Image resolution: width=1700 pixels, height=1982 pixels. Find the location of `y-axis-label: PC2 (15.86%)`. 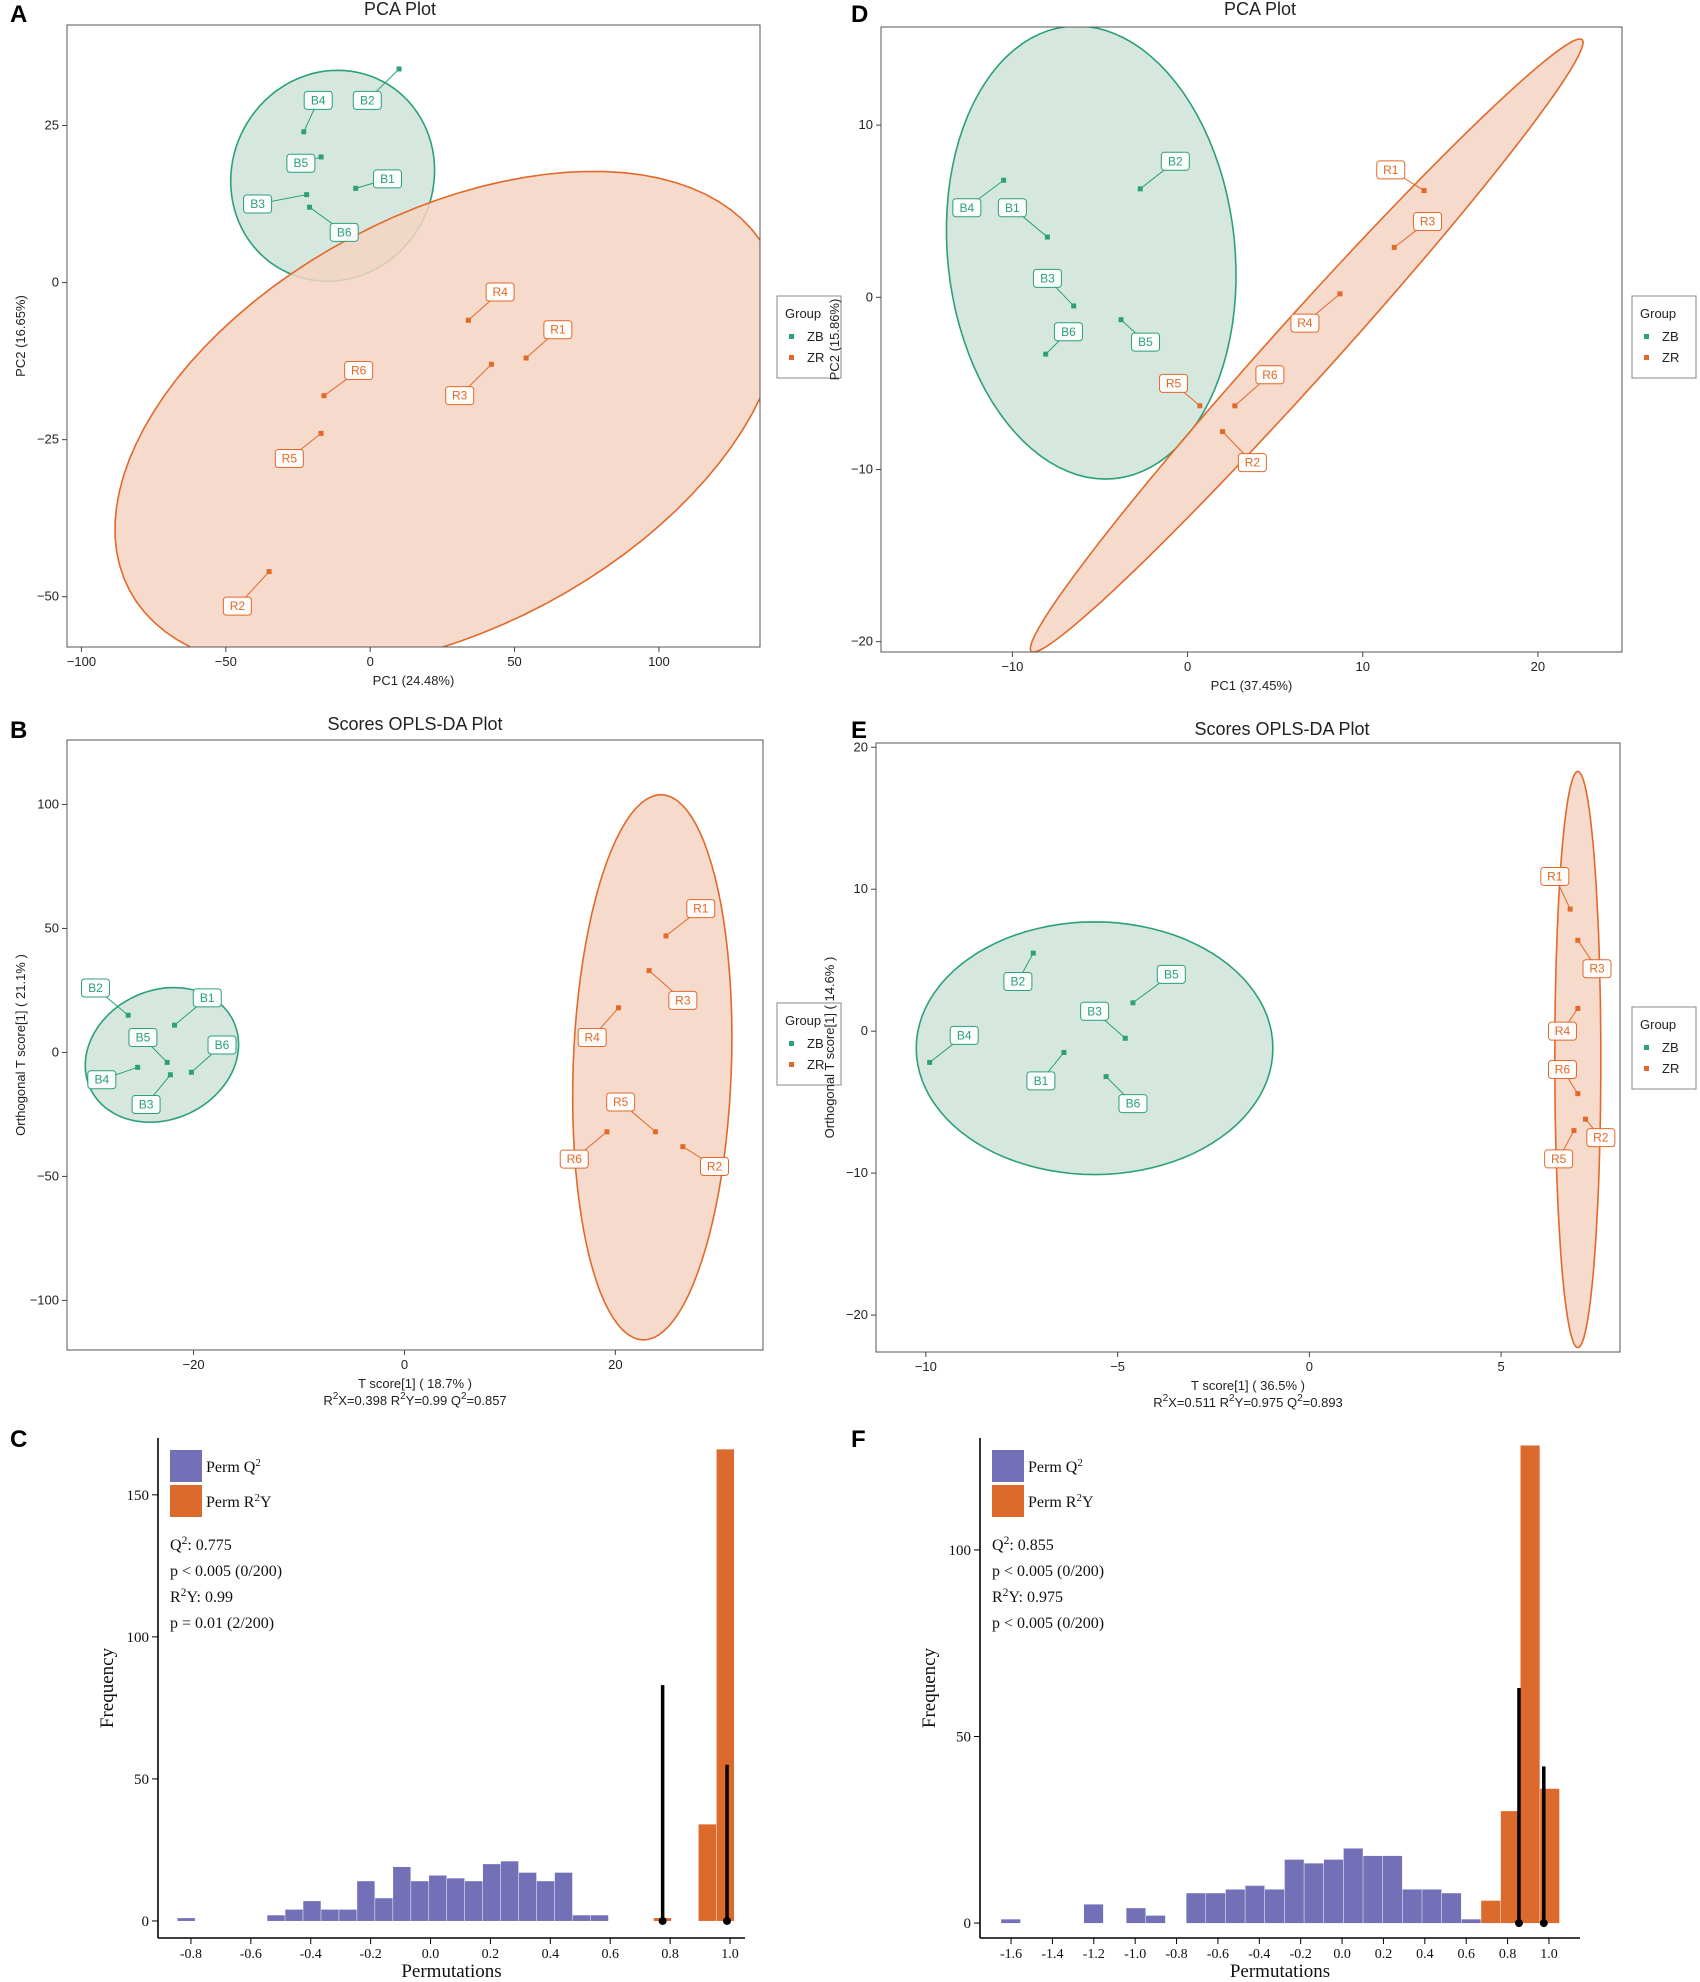

y-axis-label: PC2 (15.86%) is located at coordinates (834, 340).